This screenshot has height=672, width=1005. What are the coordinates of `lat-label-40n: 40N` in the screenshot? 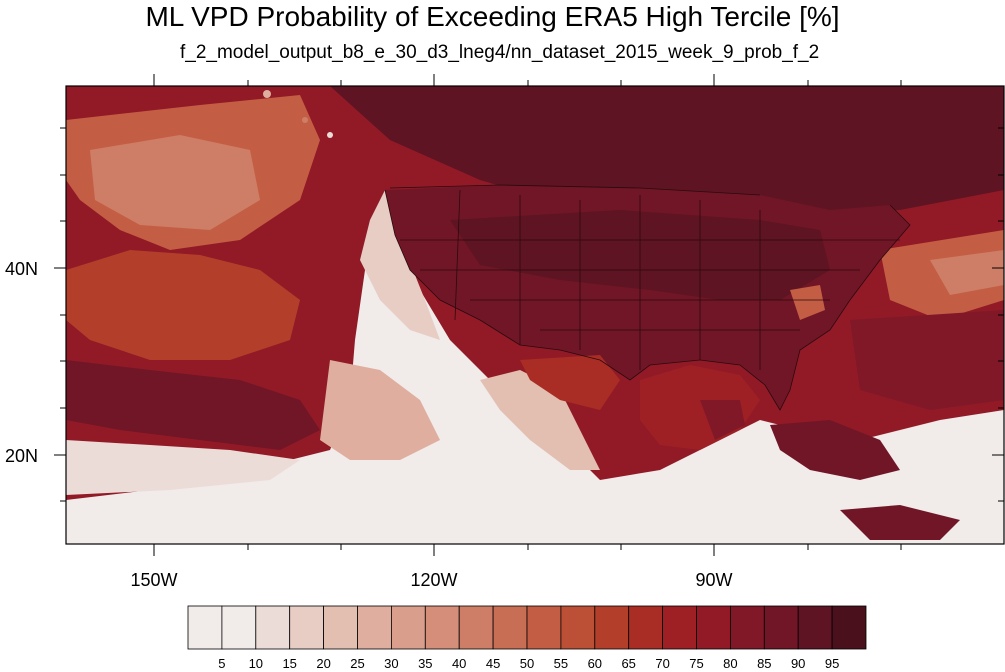 It's located at (21, 269).